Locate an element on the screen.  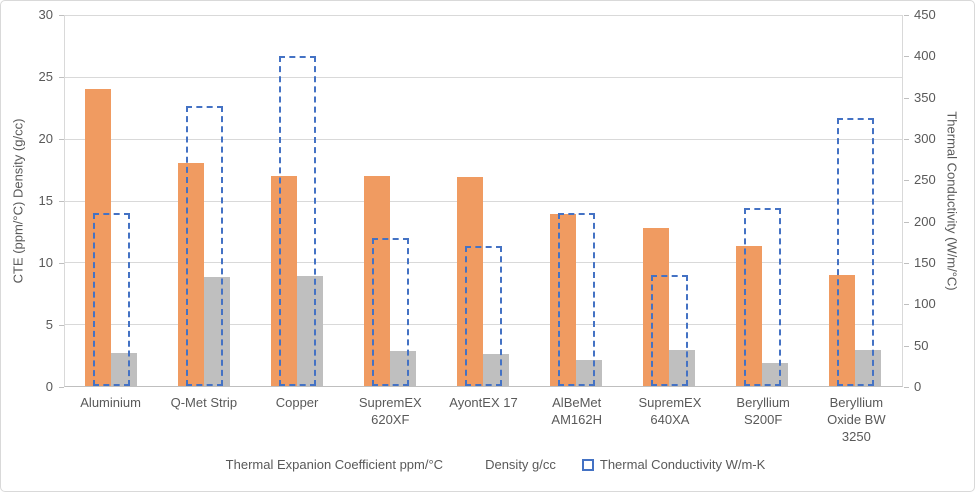
x-category-label: Aluminium is located at coordinates (110, 402).